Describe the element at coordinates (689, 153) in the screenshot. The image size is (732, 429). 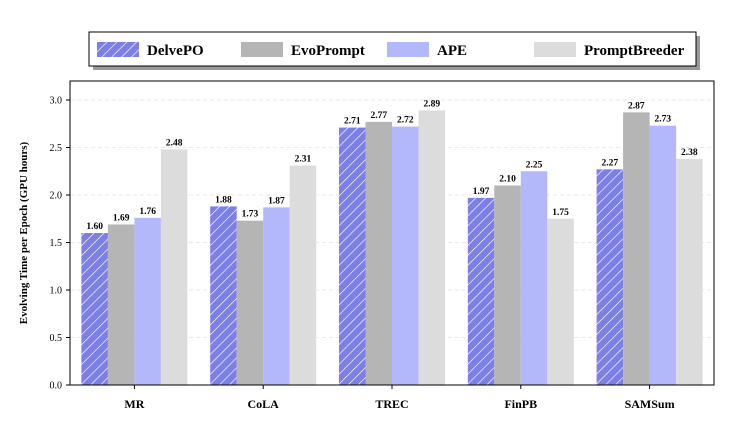
I see `value-label-promptbreeder-samsum: 2.38` at that location.